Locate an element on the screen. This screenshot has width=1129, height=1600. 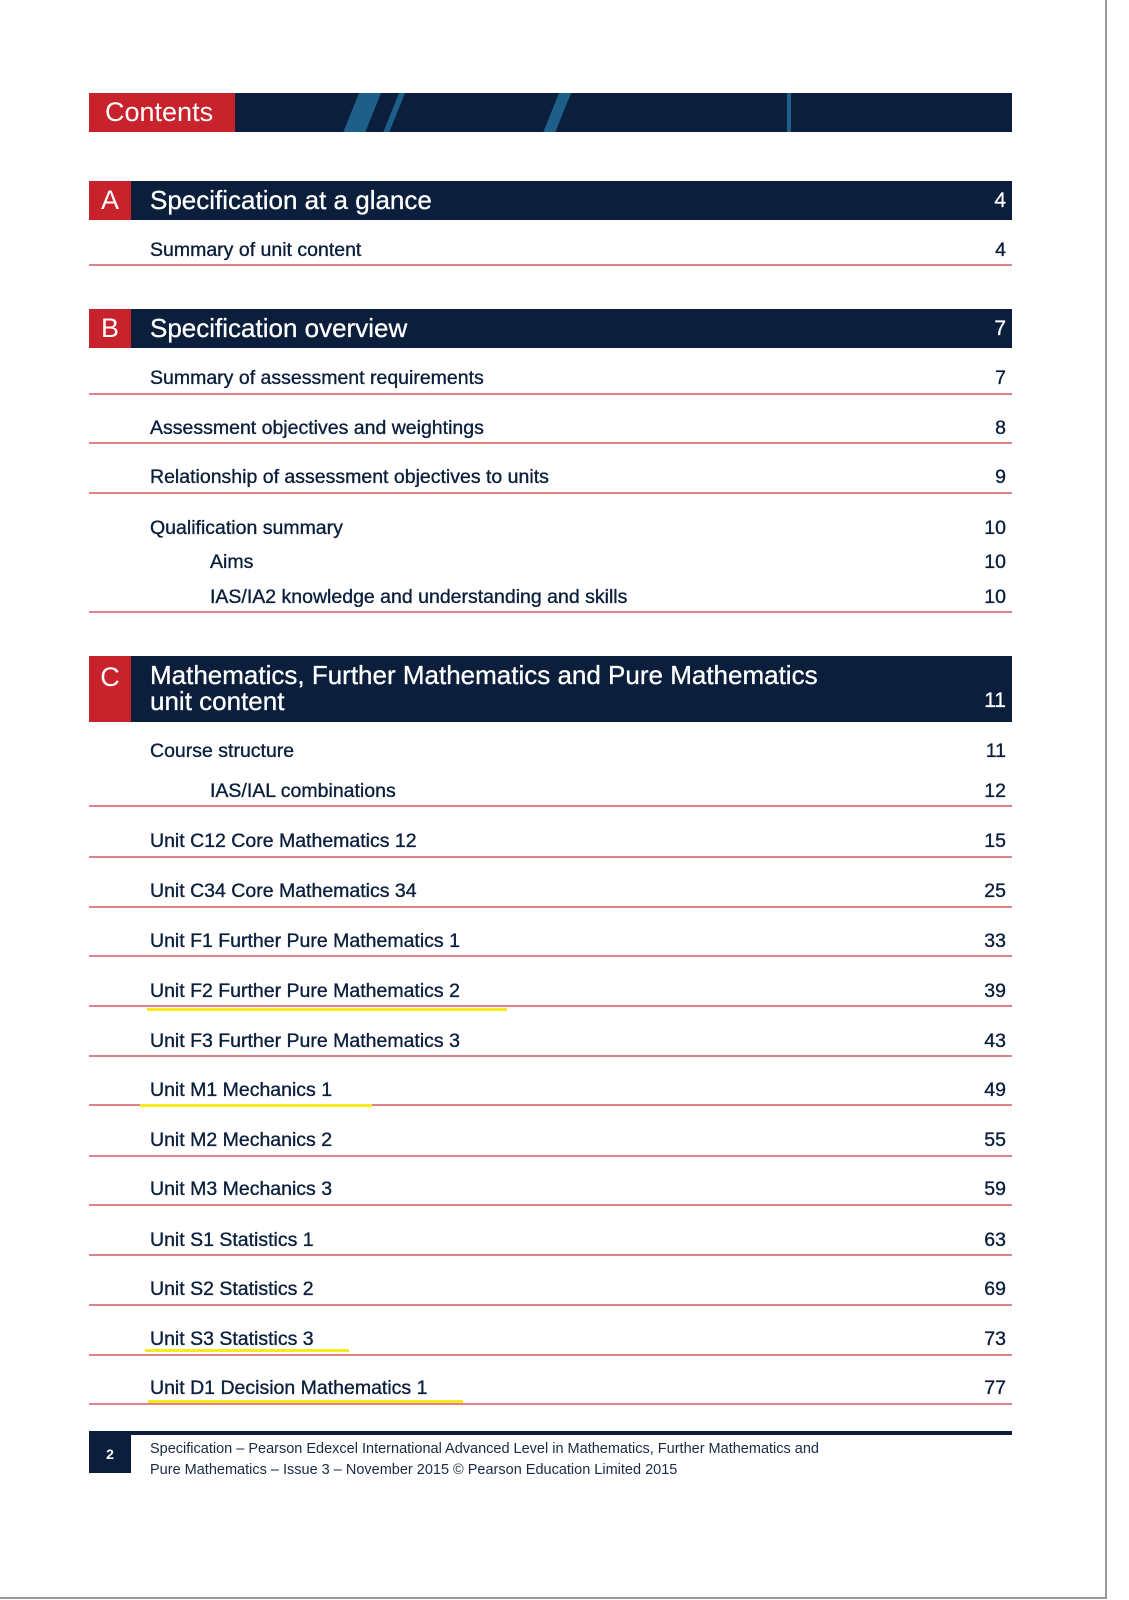
entry-page: 12 is located at coordinates (995, 791).